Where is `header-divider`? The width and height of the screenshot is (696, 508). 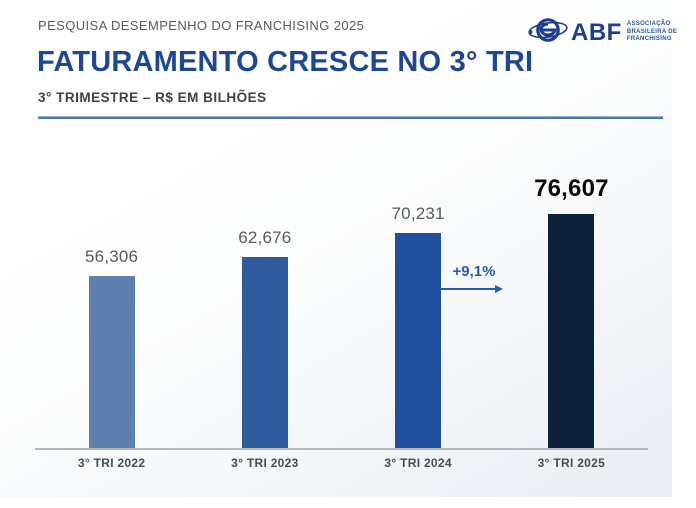 header-divider is located at coordinates (350, 117).